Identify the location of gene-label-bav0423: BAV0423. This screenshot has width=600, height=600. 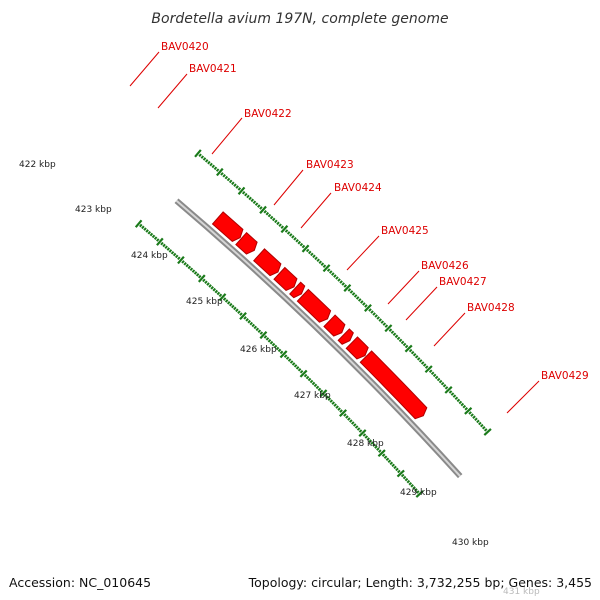
(330, 165).